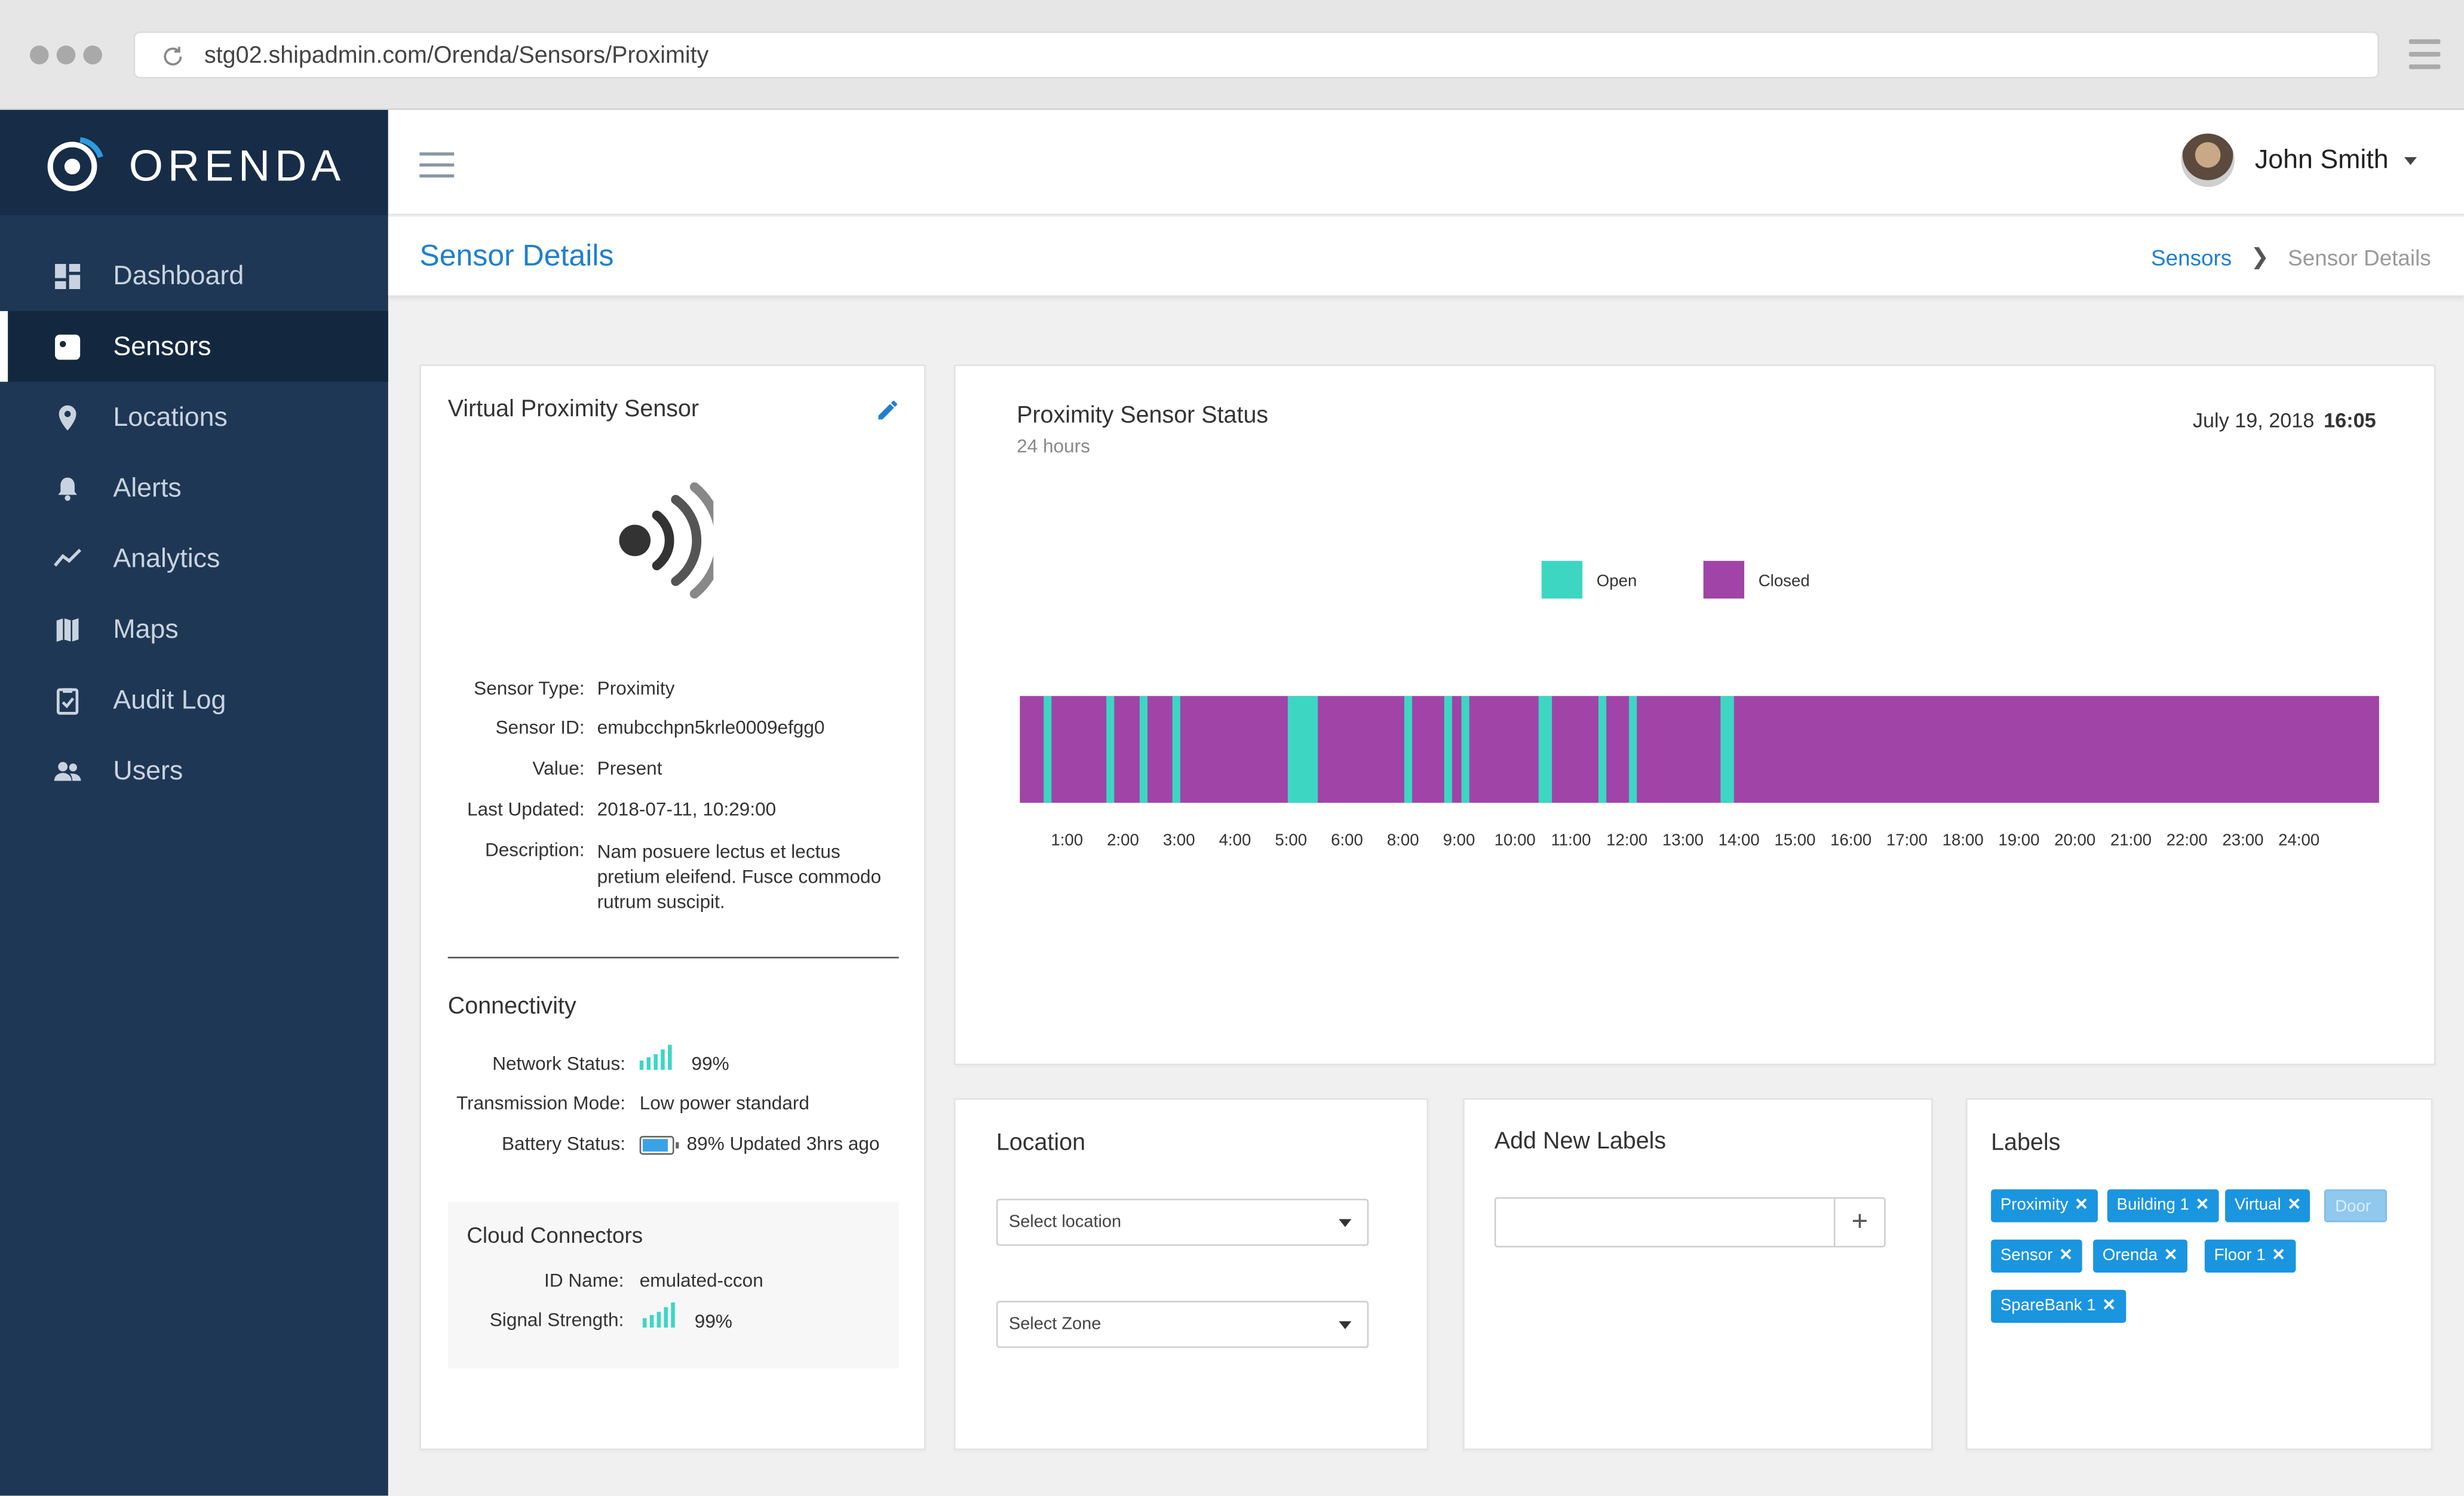 The image size is (2464, 1496). I want to click on label-tag-input: Door, so click(2356, 1205).